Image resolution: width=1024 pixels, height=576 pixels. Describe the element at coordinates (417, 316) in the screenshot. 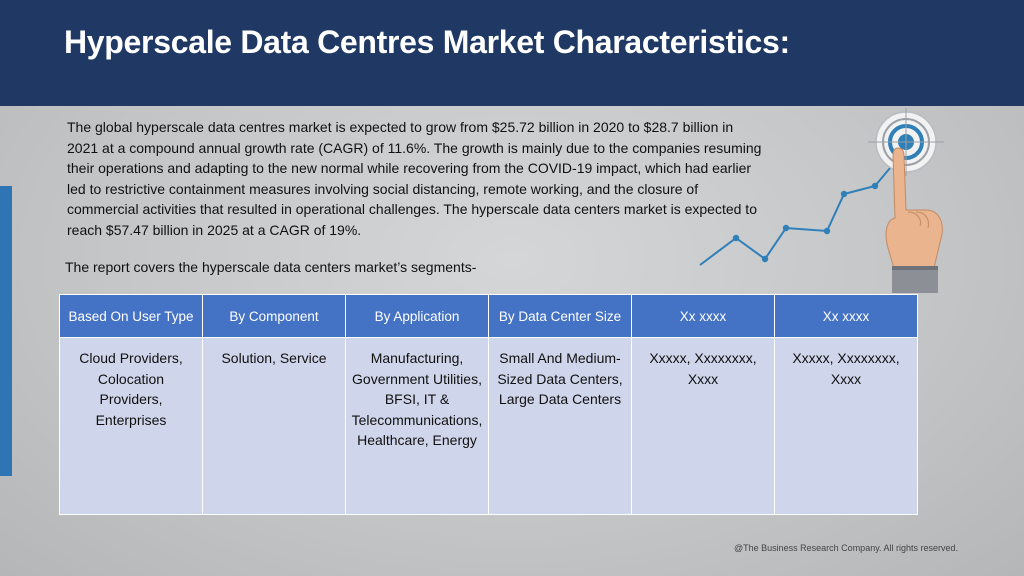

I see `table-header-cell: By Application` at that location.